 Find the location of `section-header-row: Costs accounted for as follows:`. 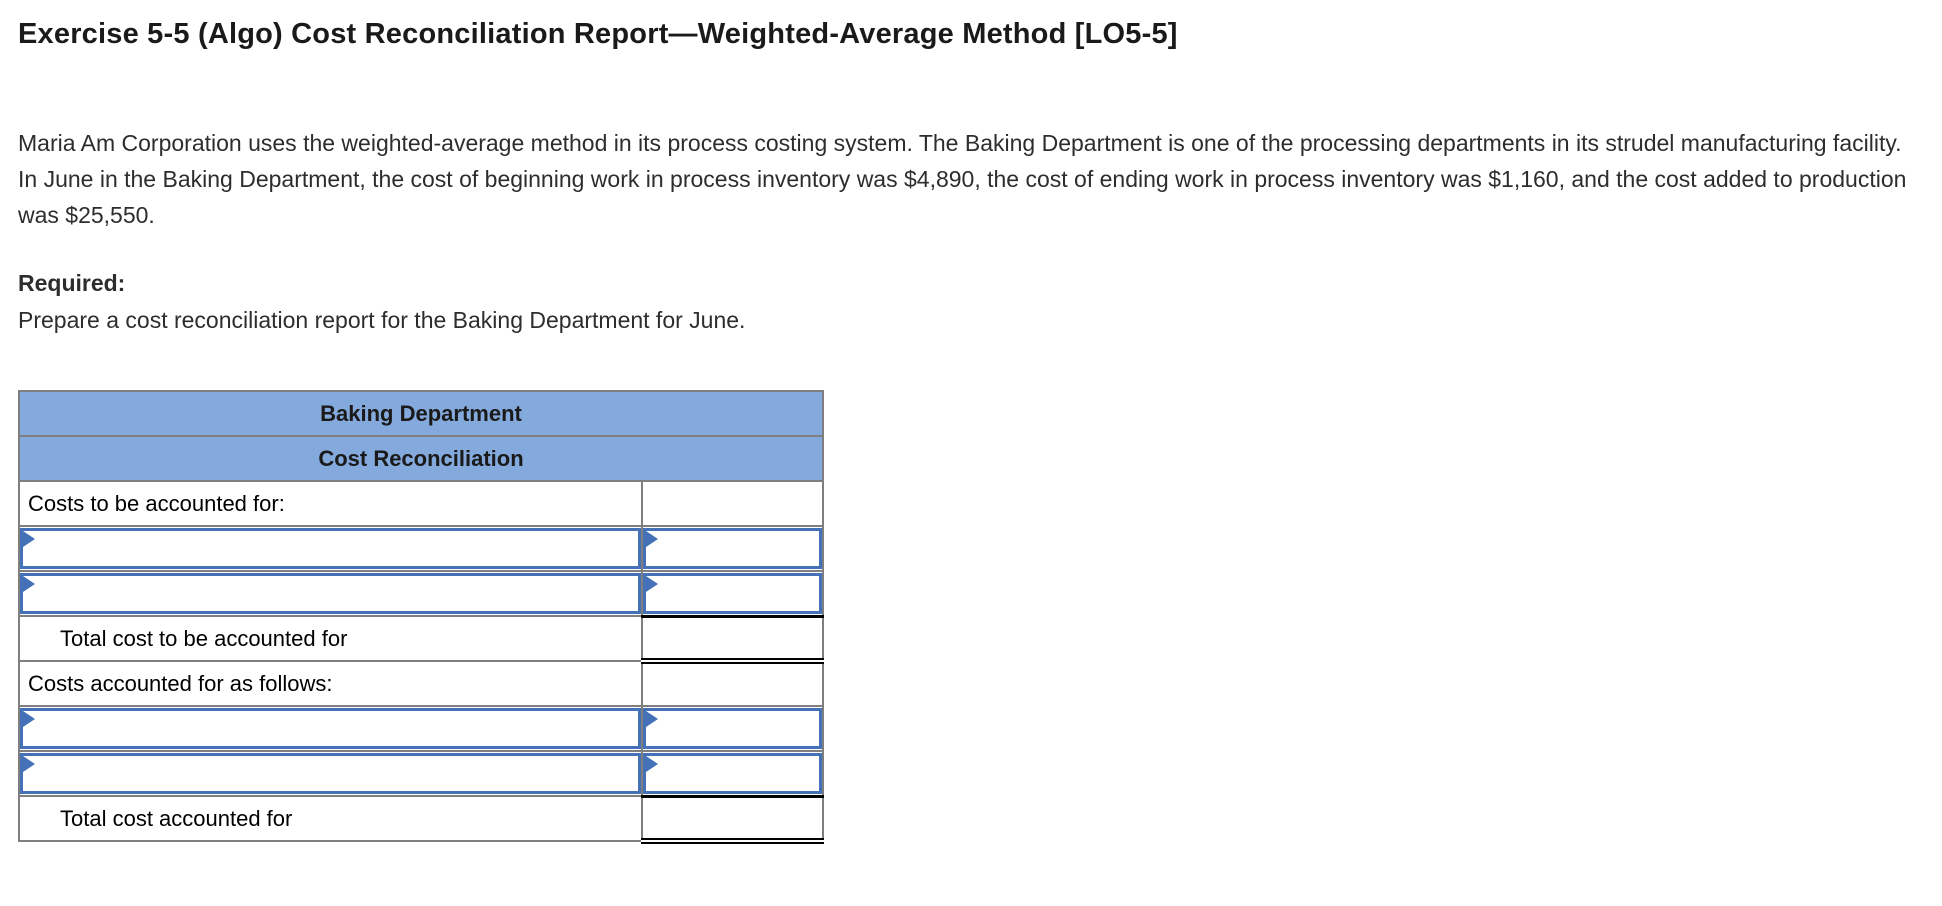

section-header-row: Costs accounted for as follows: is located at coordinates (421, 683).